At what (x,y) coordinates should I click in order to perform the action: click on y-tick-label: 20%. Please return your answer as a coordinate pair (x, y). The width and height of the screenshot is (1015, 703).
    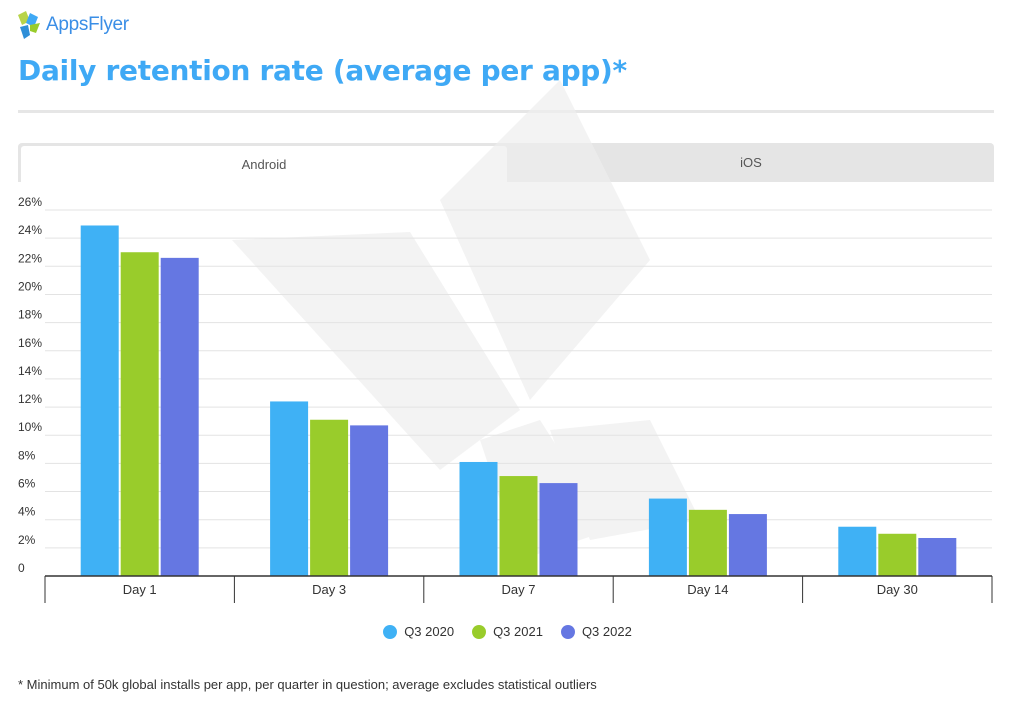
    Looking at the image, I should click on (30, 286).